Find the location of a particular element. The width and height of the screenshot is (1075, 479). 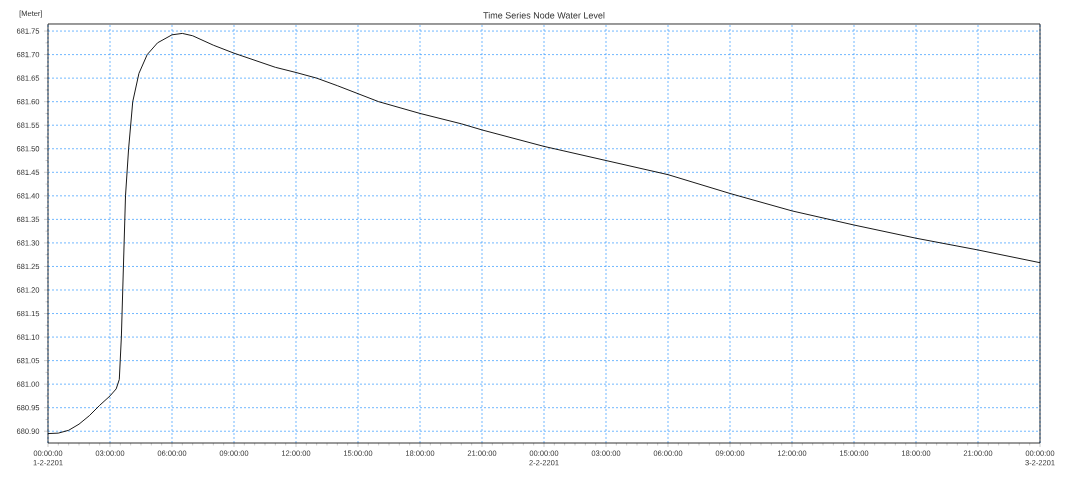

chart-title: Time Series Node Water Level is located at coordinates (544, 15).